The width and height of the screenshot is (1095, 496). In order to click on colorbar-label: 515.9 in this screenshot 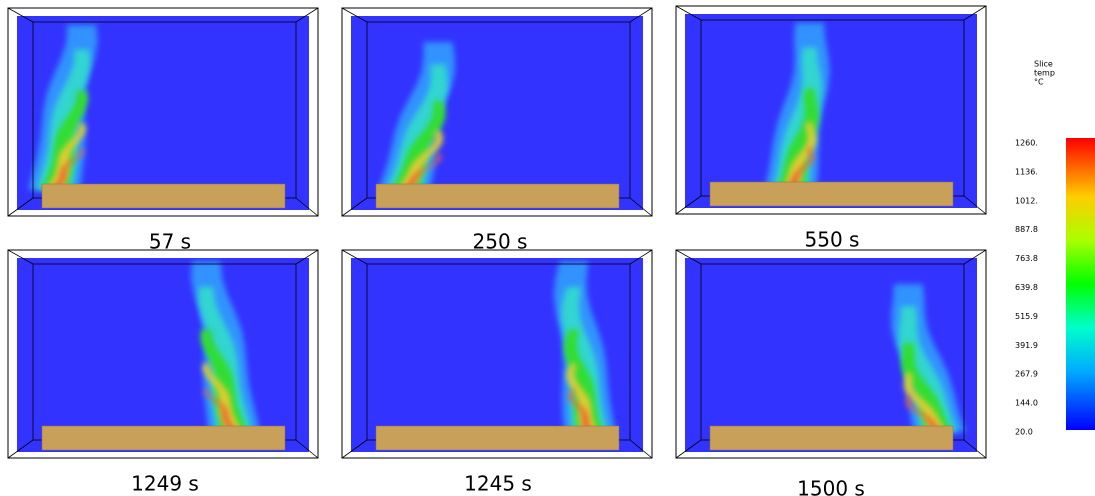, I will do `click(1026, 316)`.